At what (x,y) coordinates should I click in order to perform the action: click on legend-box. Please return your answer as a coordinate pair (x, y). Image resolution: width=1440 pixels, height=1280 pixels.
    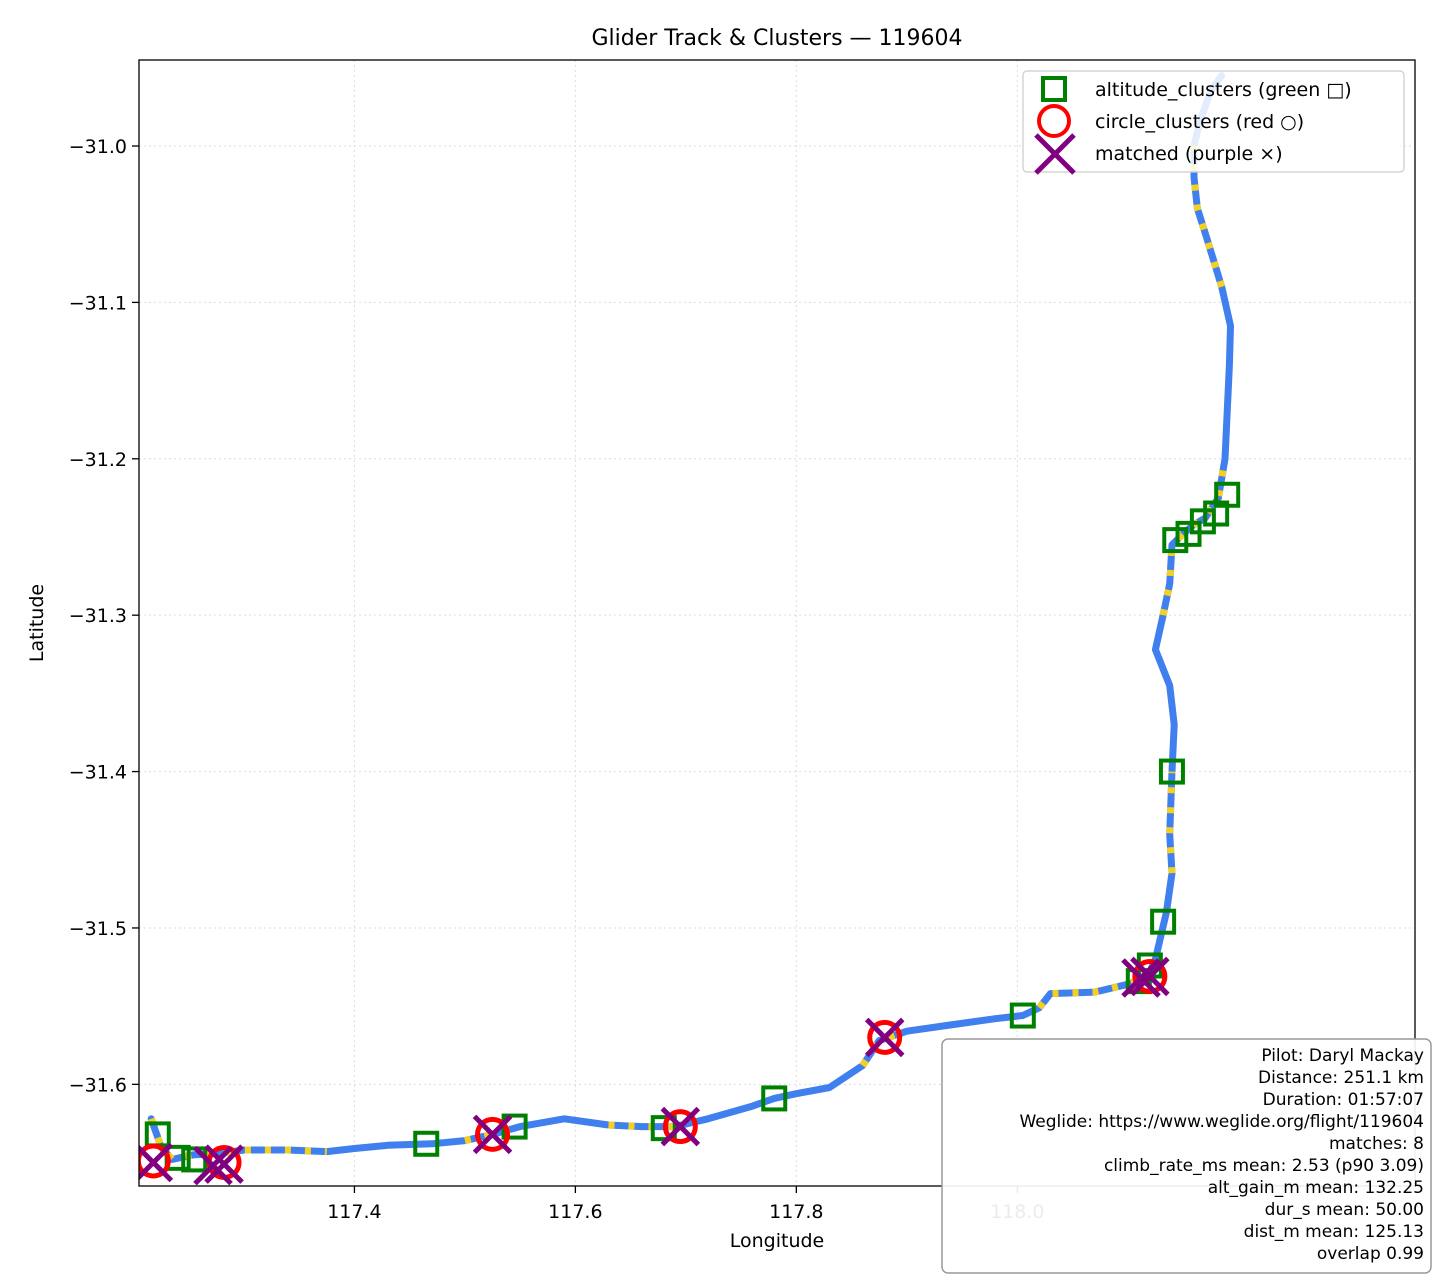
    Looking at the image, I should click on (1213, 121).